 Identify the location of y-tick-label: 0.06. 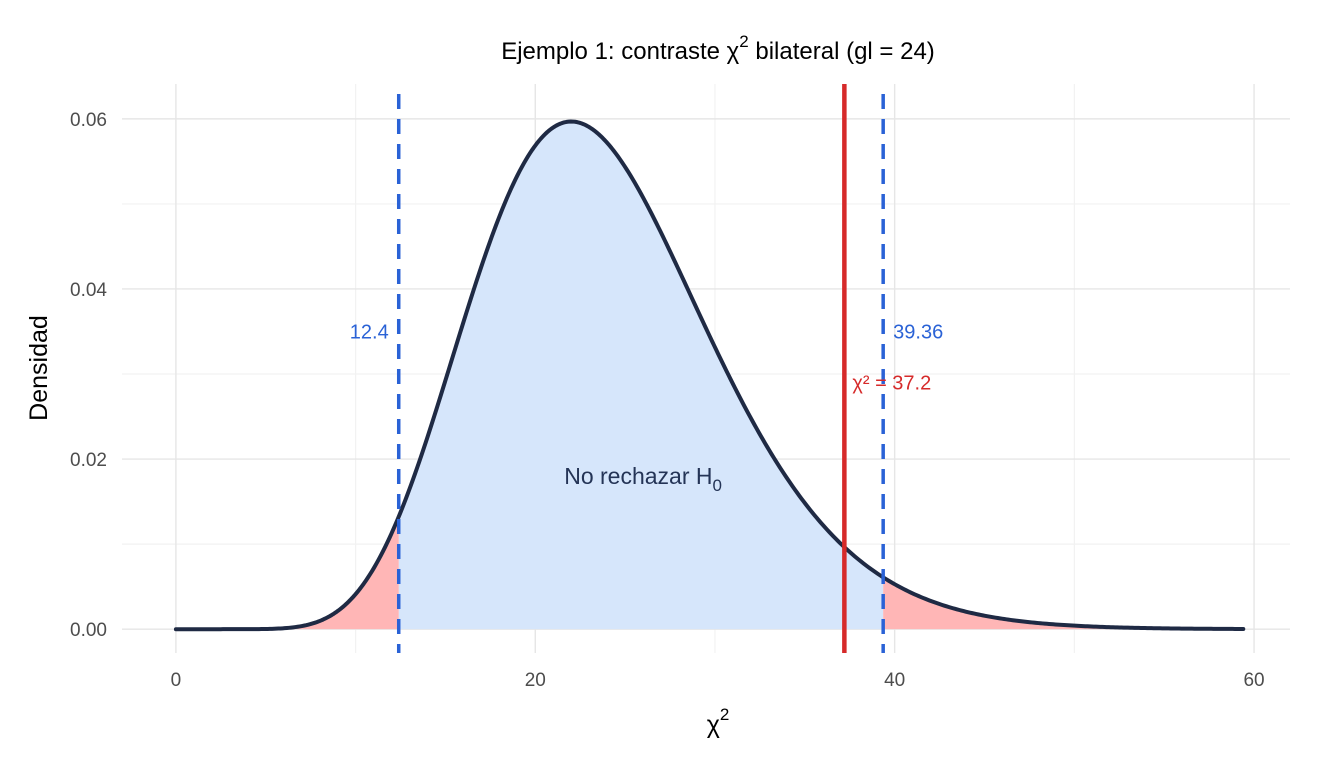
(88, 120).